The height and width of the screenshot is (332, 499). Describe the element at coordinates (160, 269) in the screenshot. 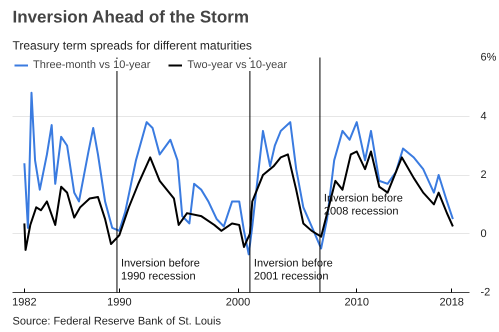

I see `annotation: Inversion before 1990 recession` at that location.